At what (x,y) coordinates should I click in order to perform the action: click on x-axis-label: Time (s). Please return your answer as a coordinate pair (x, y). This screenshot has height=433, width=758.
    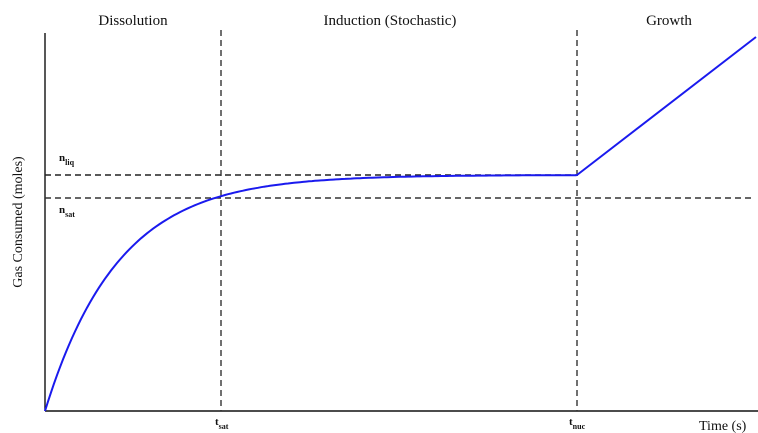
    Looking at the image, I should click on (723, 426).